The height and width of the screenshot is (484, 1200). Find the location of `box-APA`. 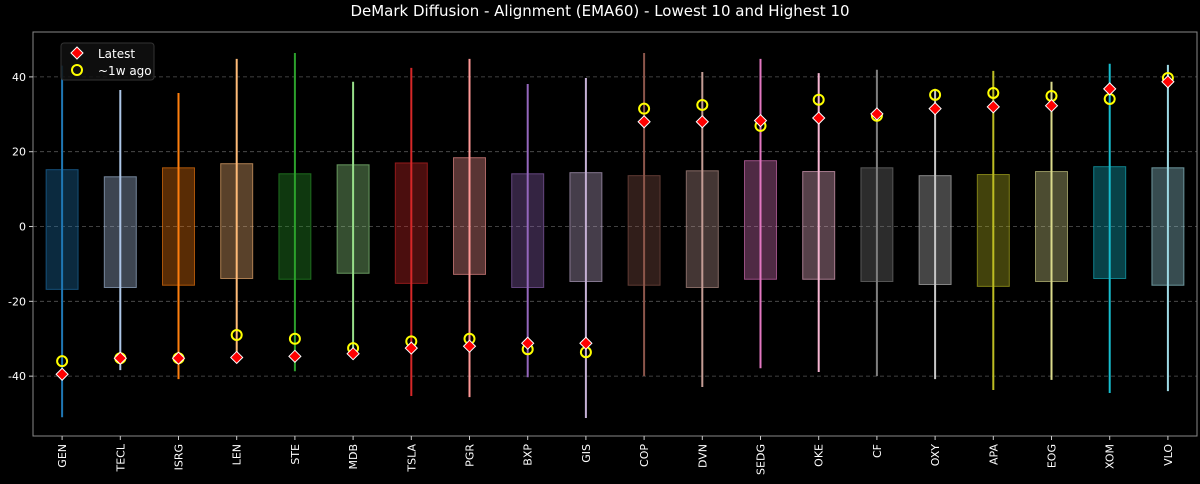

box-APA is located at coordinates (993, 230).